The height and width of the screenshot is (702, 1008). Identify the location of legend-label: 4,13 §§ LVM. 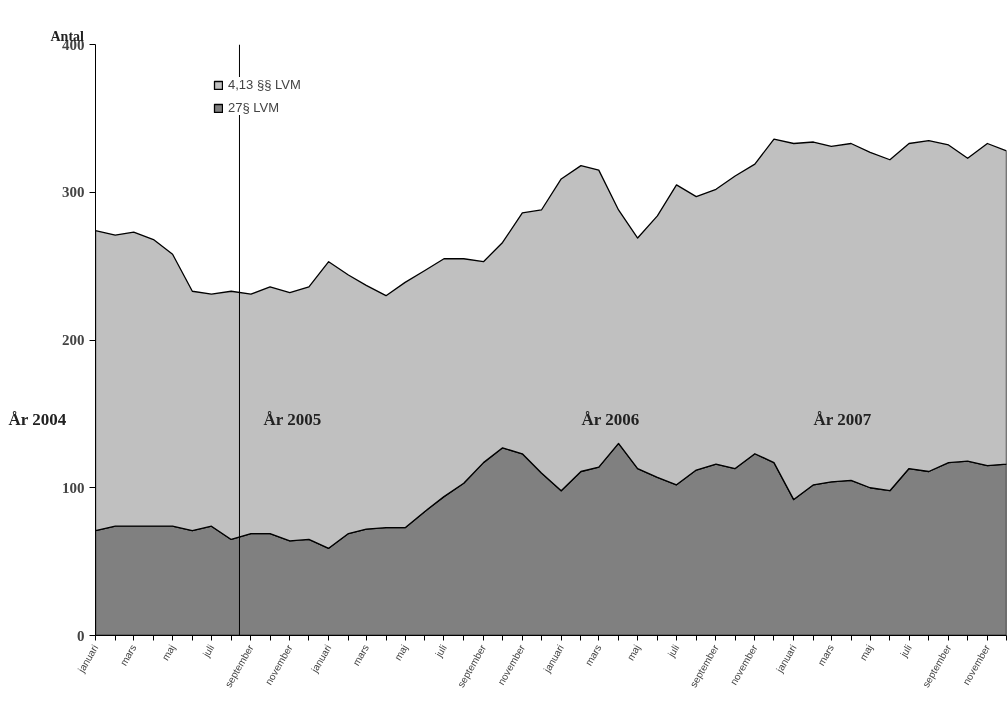
(264, 84).